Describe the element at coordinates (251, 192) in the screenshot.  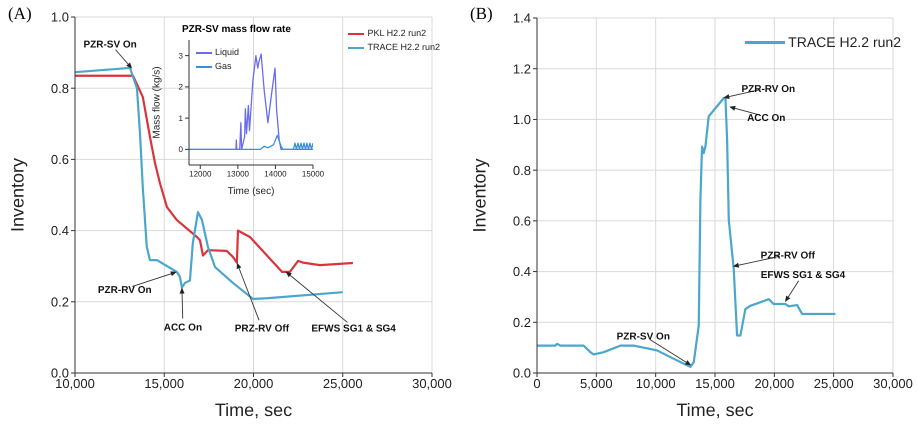
I see `x-axis-title: Time (sec)` at that location.